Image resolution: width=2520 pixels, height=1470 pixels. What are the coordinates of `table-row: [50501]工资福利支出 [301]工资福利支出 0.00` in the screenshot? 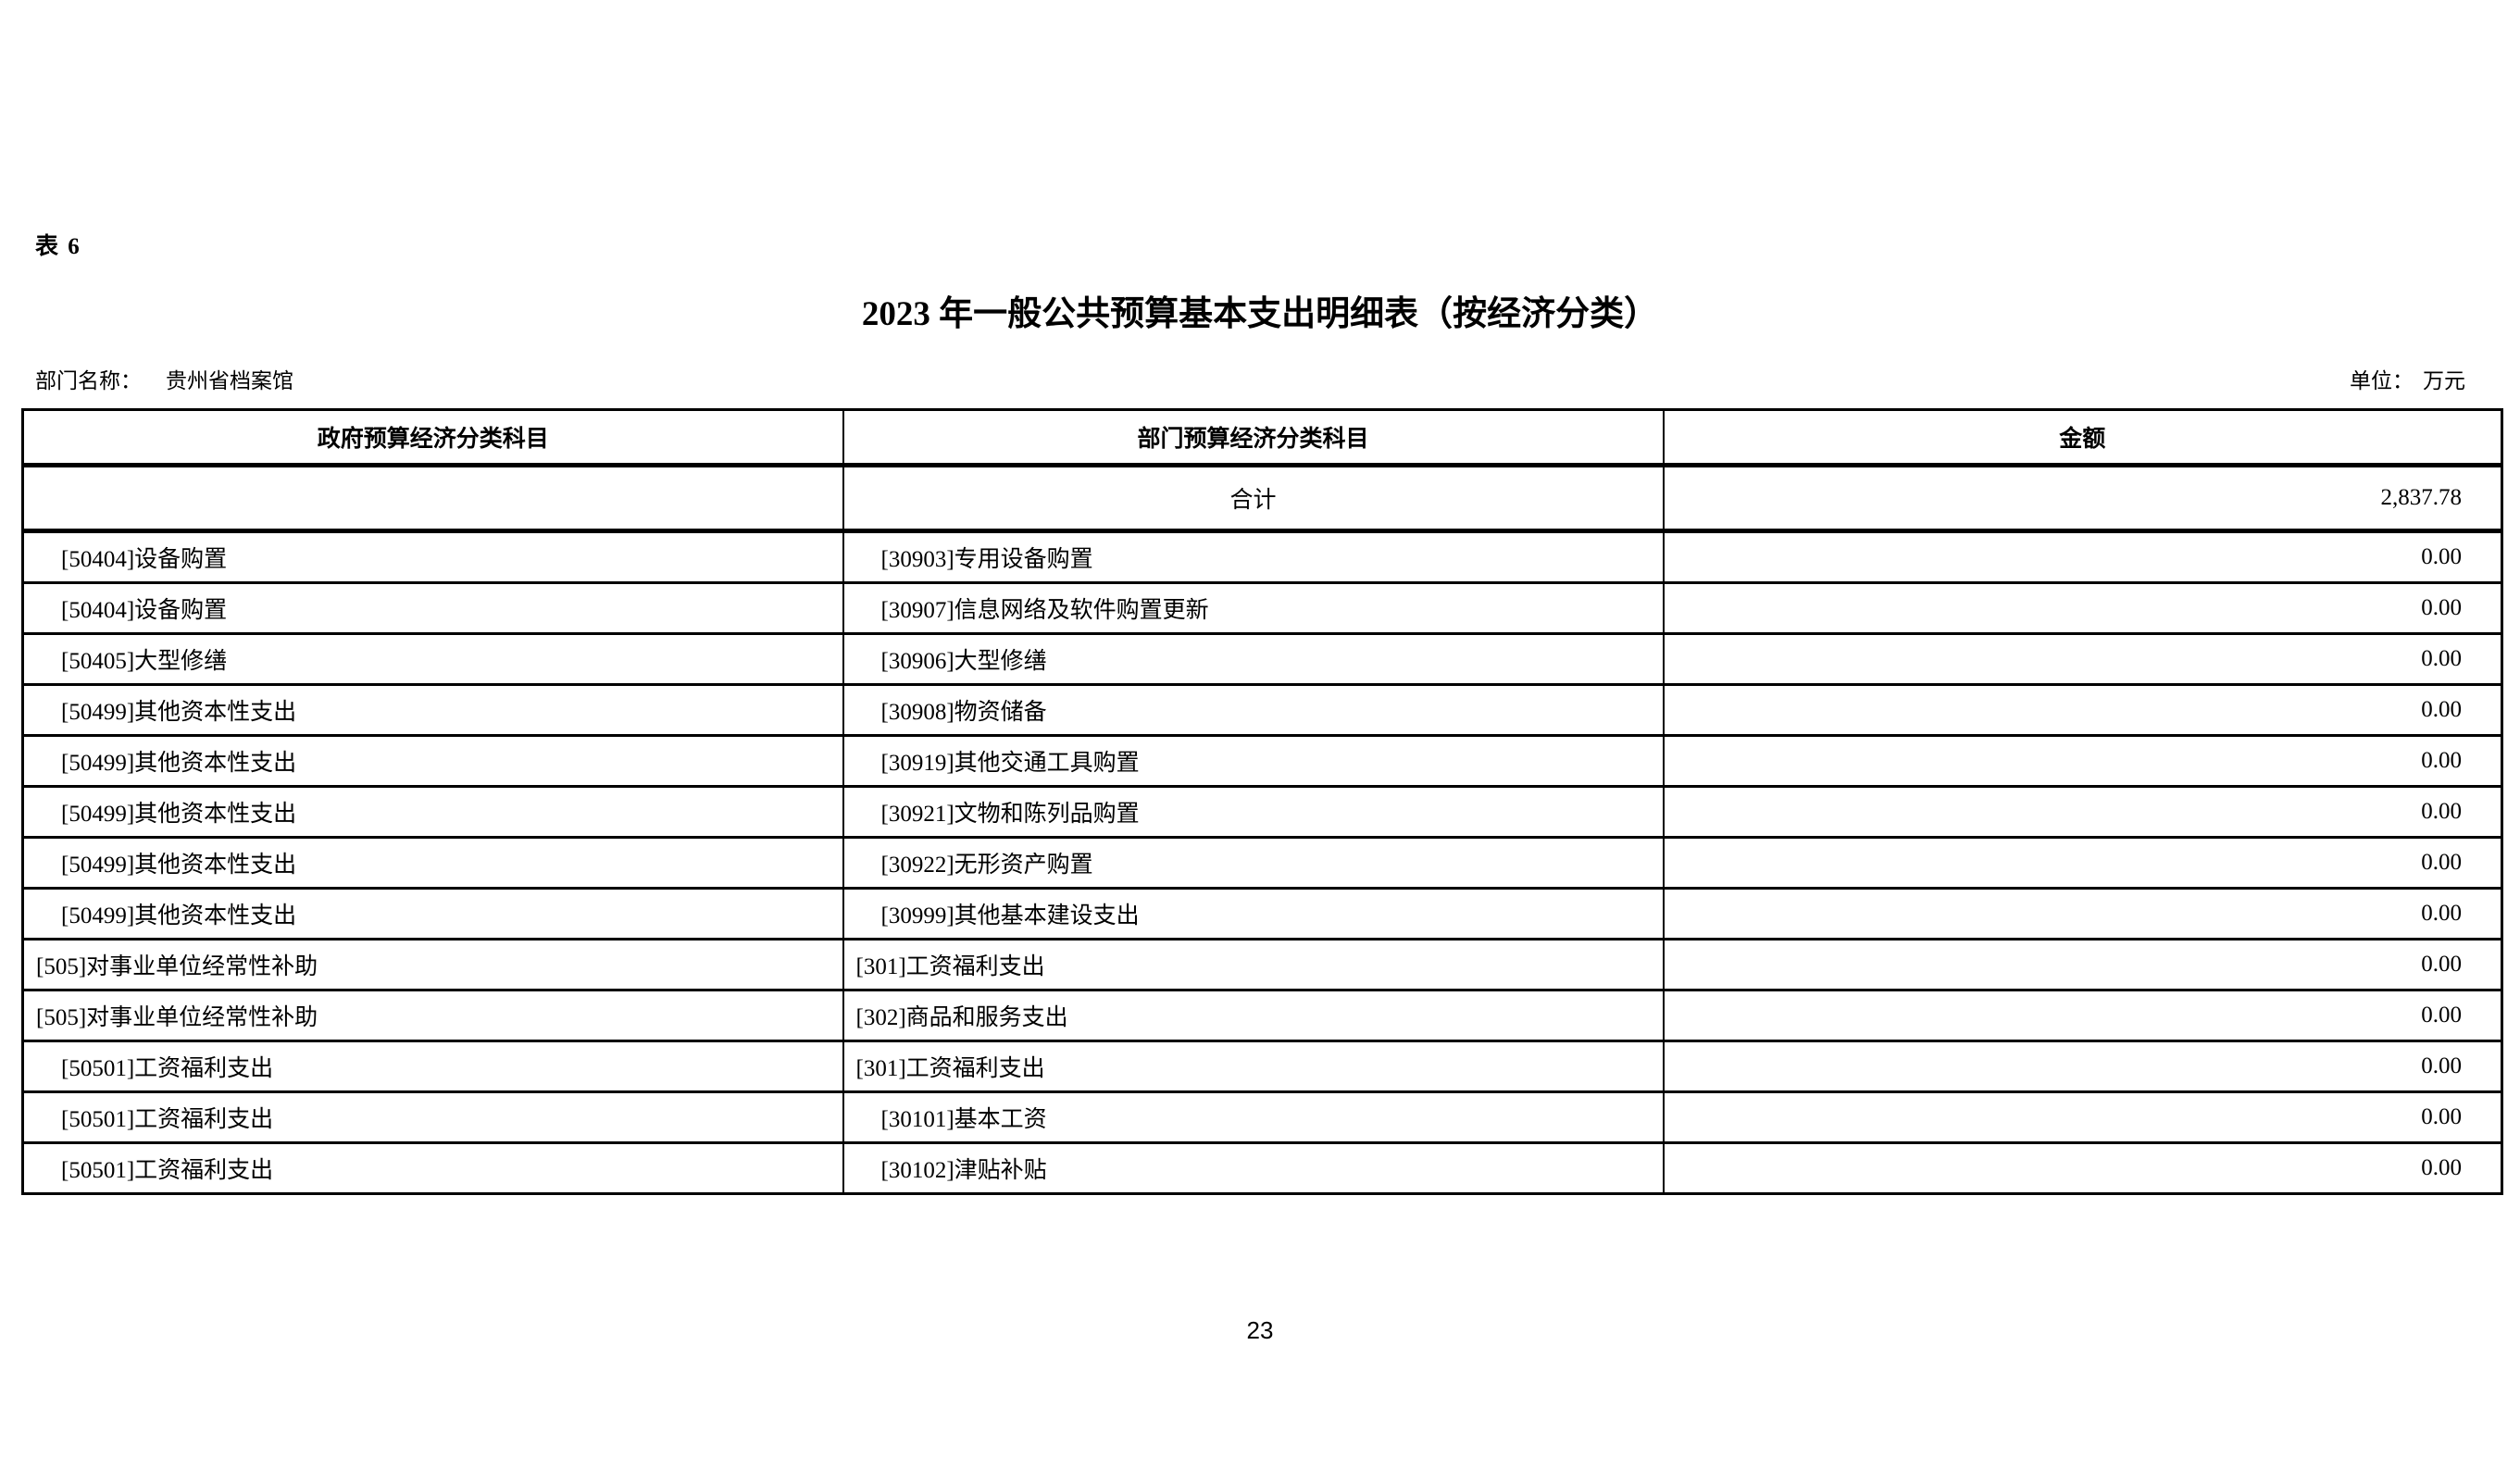 It's located at (1262, 1066).